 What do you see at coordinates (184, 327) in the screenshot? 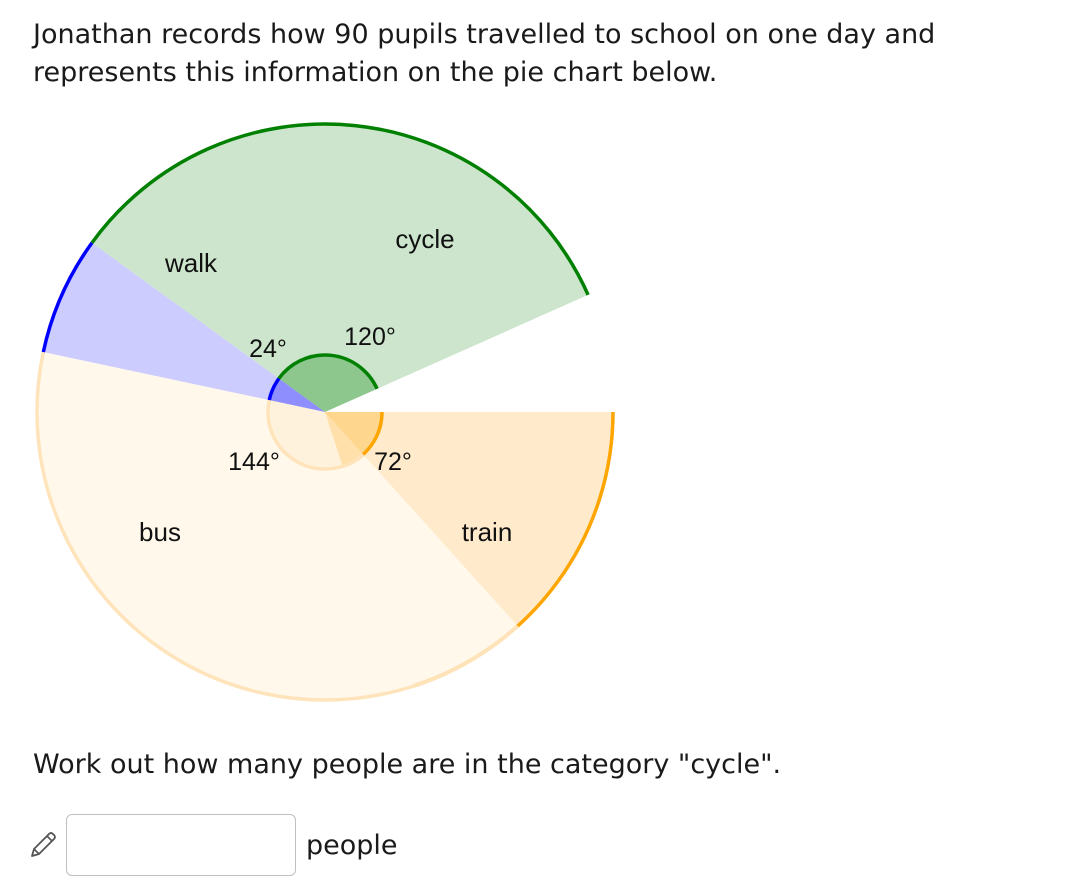
I see `pie-slice-walk` at bounding box center [184, 327].